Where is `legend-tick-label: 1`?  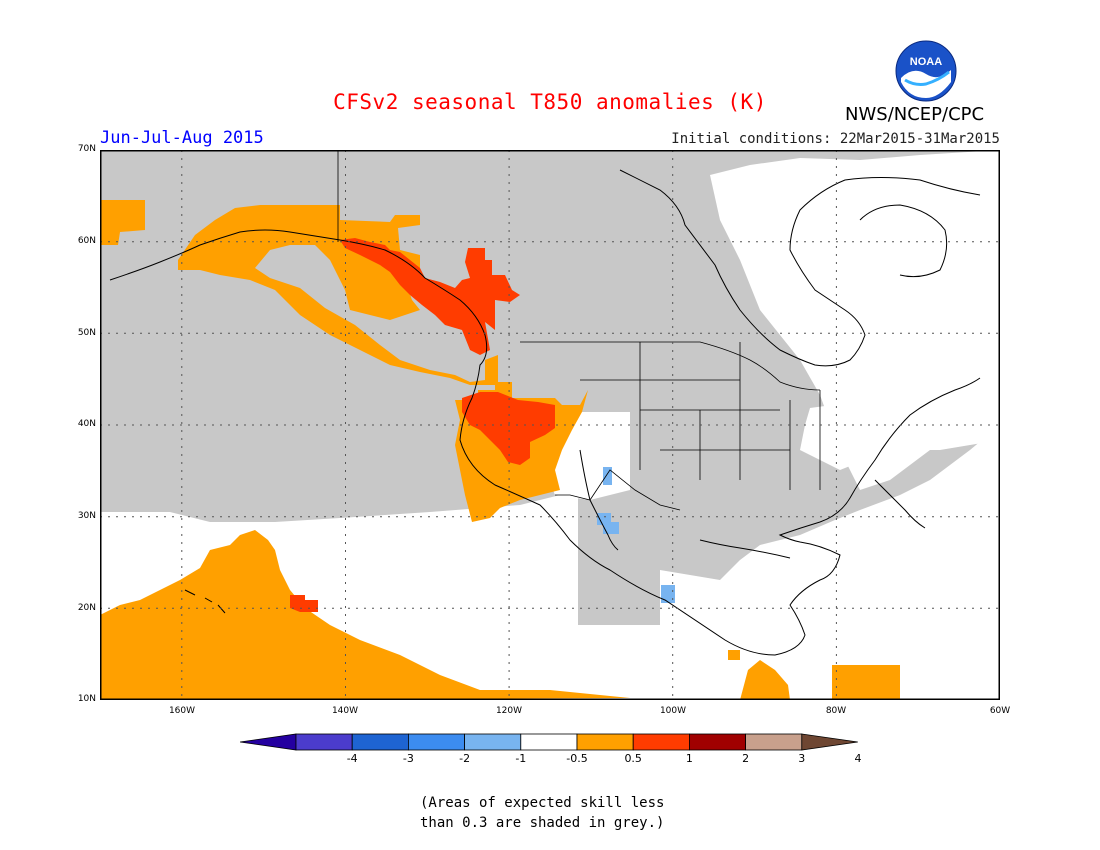 legend-tick-label: 1 is located at coordinates (689, 758).